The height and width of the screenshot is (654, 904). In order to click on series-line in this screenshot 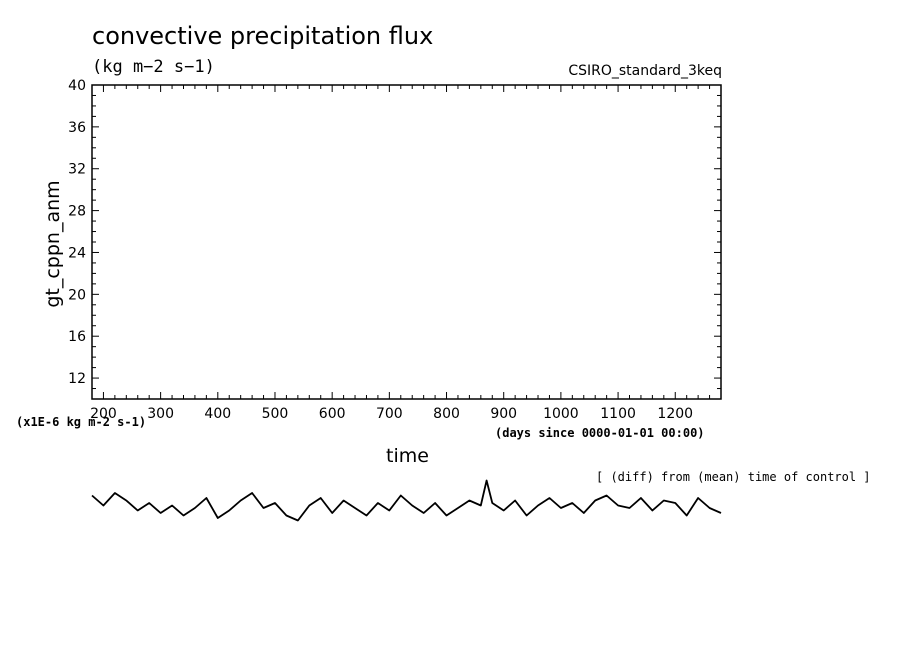, I will do `click(406, 500)`.